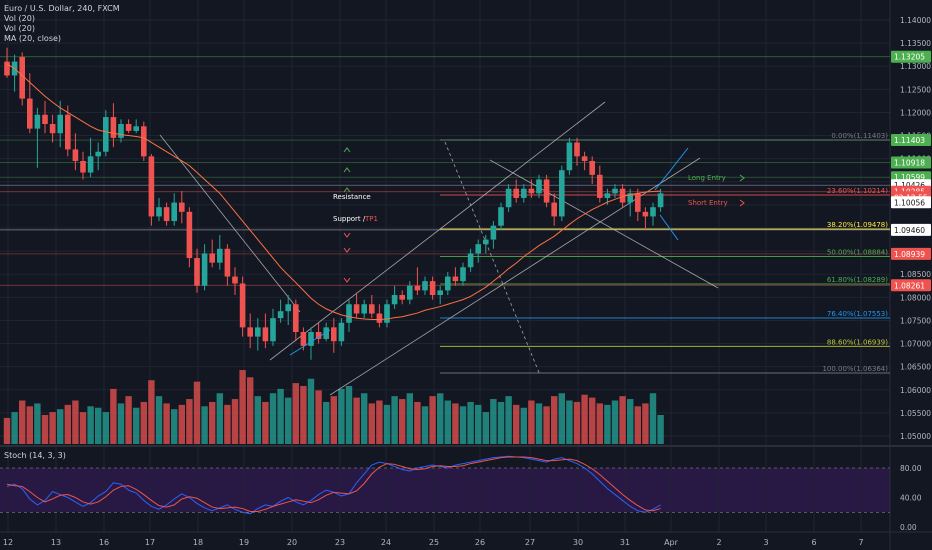  What do you see at coordinates (909, 177) in the screenshot?
I see `price-label: 1.10599` at bounding box center [909, 177].